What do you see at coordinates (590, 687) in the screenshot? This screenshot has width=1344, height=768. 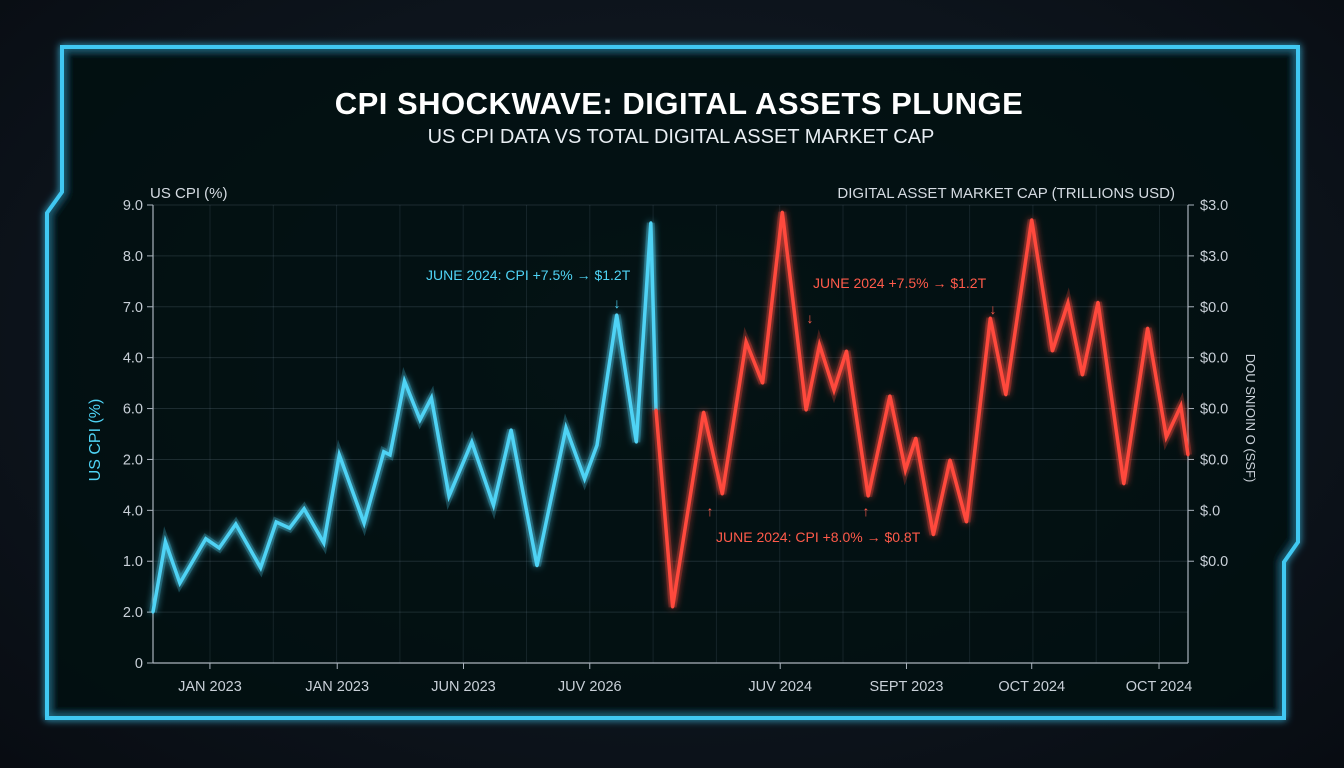 I see `x-tick-label: JUV 2026` at bounding box center [590, 687].